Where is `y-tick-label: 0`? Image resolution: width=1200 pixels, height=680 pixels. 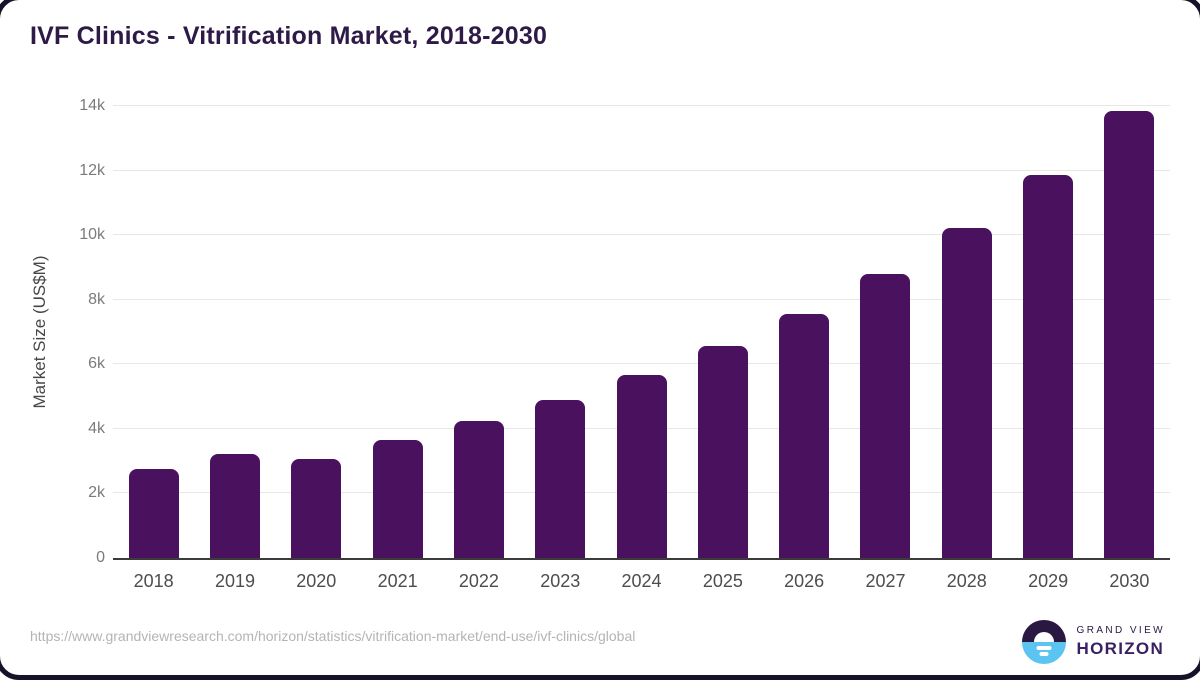
y-tick-label: 0 is located at coordinates (100, 557).